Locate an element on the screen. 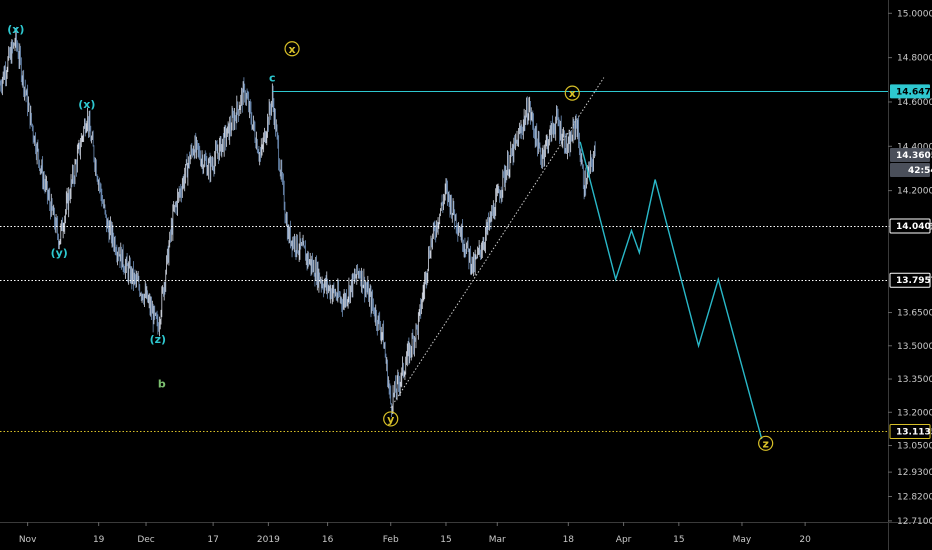  price-tick-label-12: 12.82000 is located at coordinates (914, 498).